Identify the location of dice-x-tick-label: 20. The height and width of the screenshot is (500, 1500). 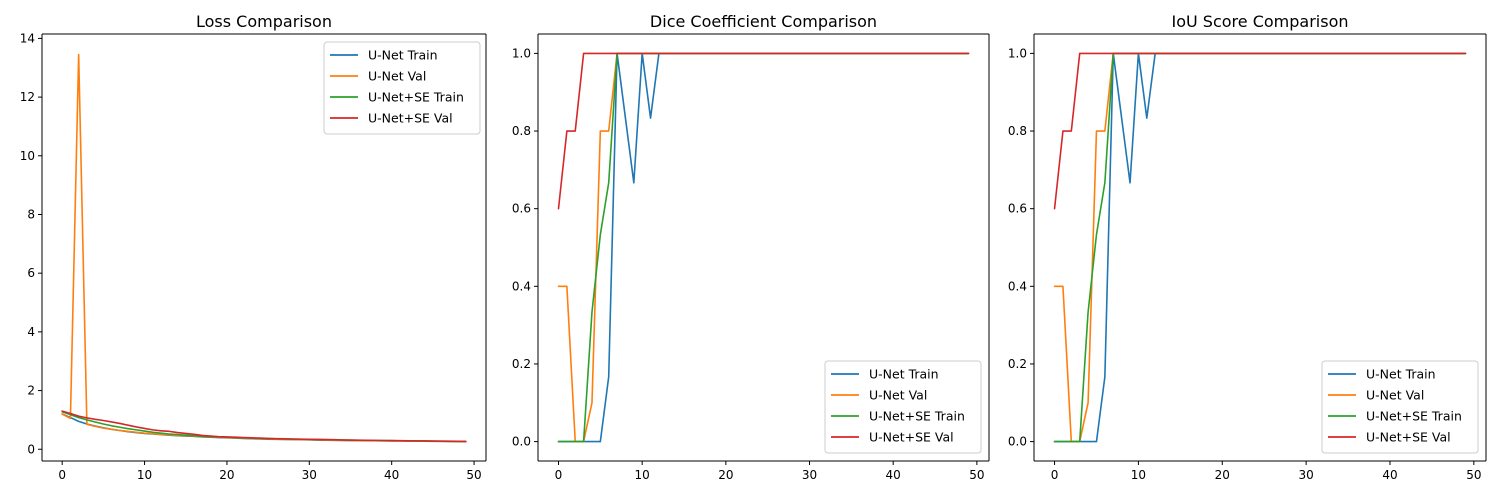
(725, 475).